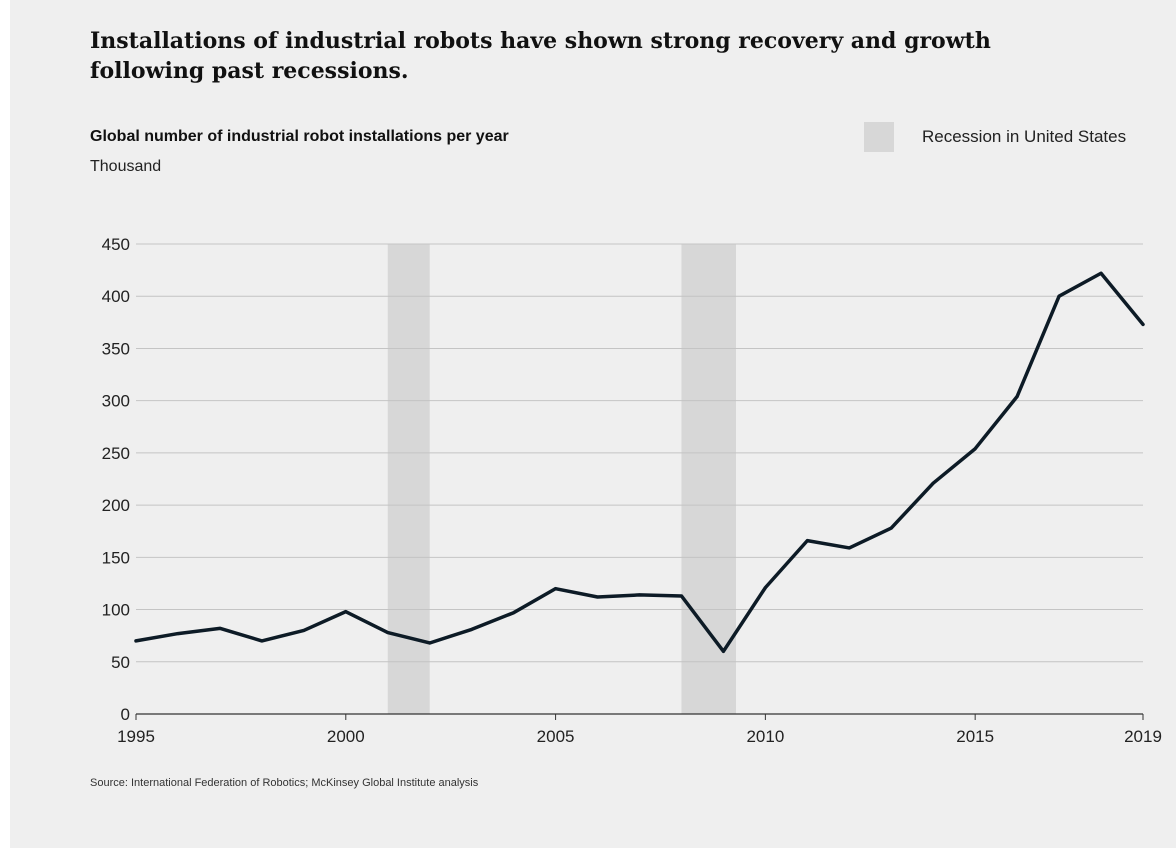  What do you see at coordinates (116, 453) in the screenshot?
I see `y-tick-label-250: 250` at bounding box center [116, 453].